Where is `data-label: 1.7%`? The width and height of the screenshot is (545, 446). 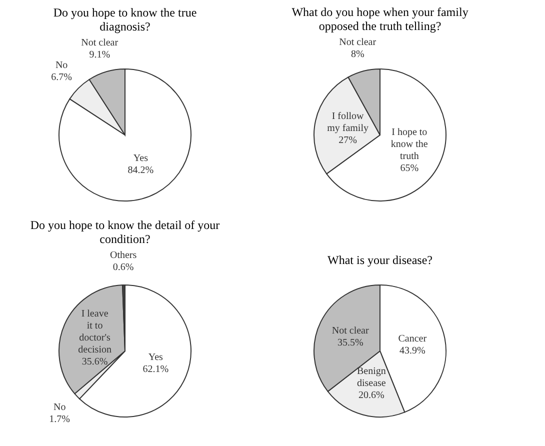 data-label: 1.7% is located at coordinates (59, 419).